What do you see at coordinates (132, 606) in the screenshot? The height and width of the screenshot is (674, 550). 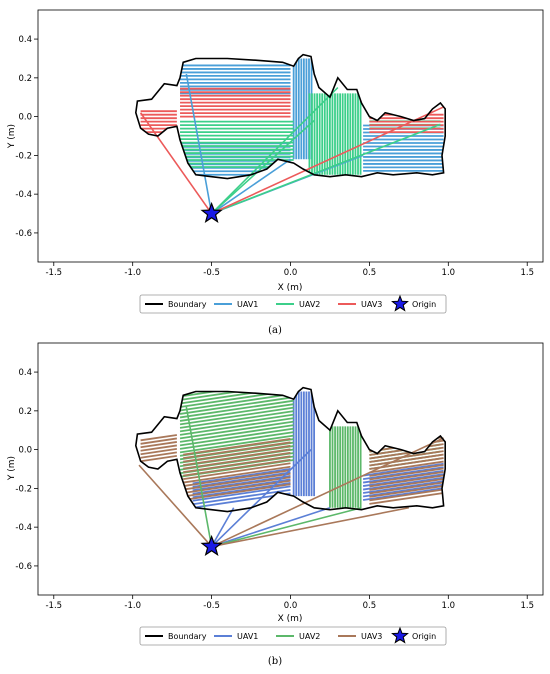 I see `x-tick-label: -1.0` at bounding box center [132, 606].